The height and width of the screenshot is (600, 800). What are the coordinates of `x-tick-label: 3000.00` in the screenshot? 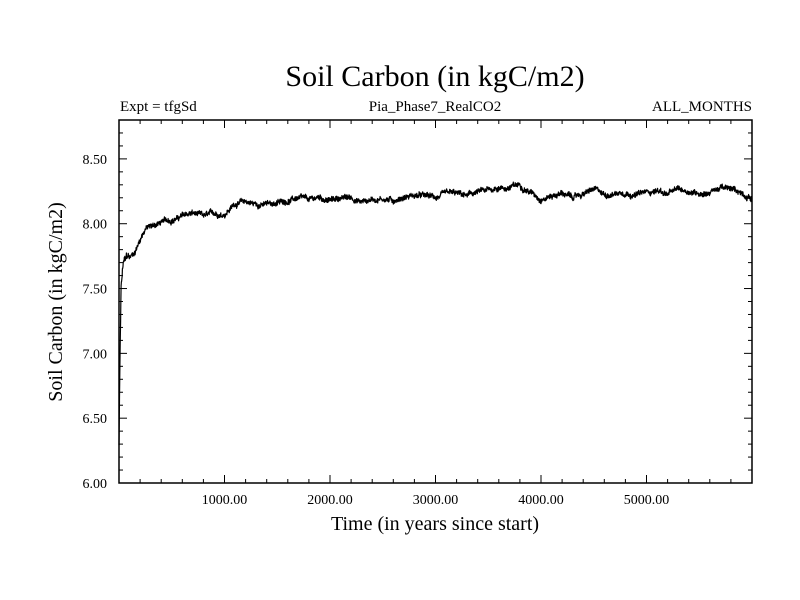 It's located at (436, 500).